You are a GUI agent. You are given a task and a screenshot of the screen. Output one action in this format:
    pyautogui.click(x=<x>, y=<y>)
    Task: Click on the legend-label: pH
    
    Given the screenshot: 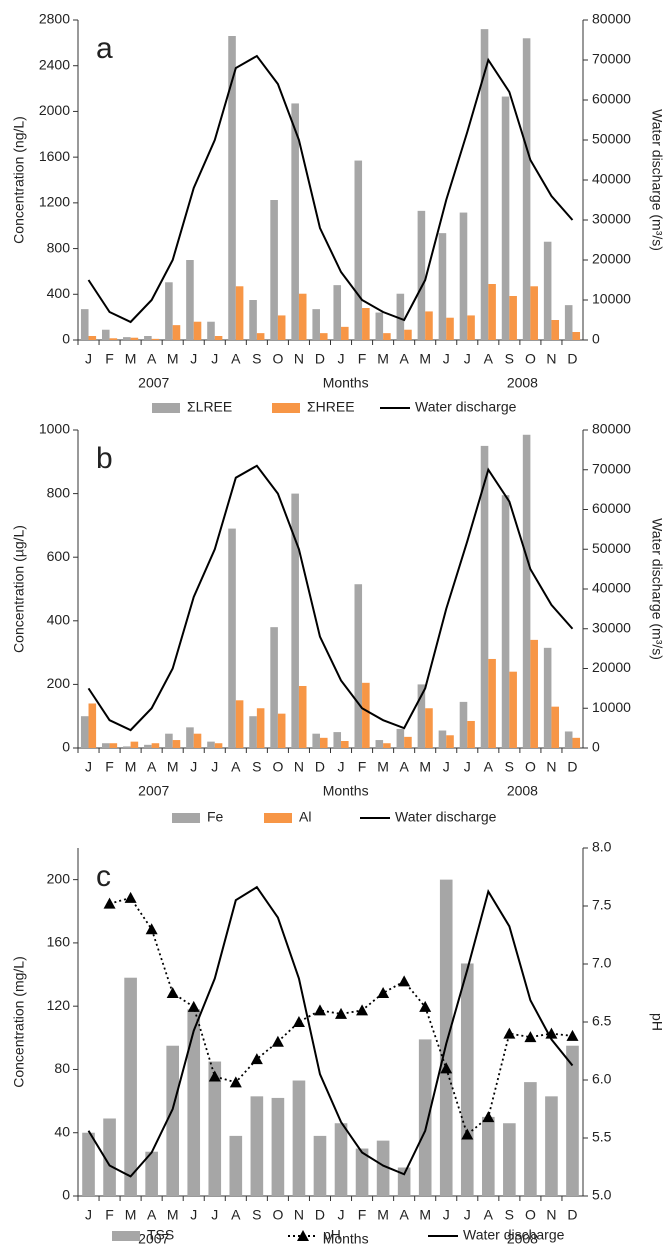 What is the action you would take?
    pyautogui.click(x=332, y=1235)
    